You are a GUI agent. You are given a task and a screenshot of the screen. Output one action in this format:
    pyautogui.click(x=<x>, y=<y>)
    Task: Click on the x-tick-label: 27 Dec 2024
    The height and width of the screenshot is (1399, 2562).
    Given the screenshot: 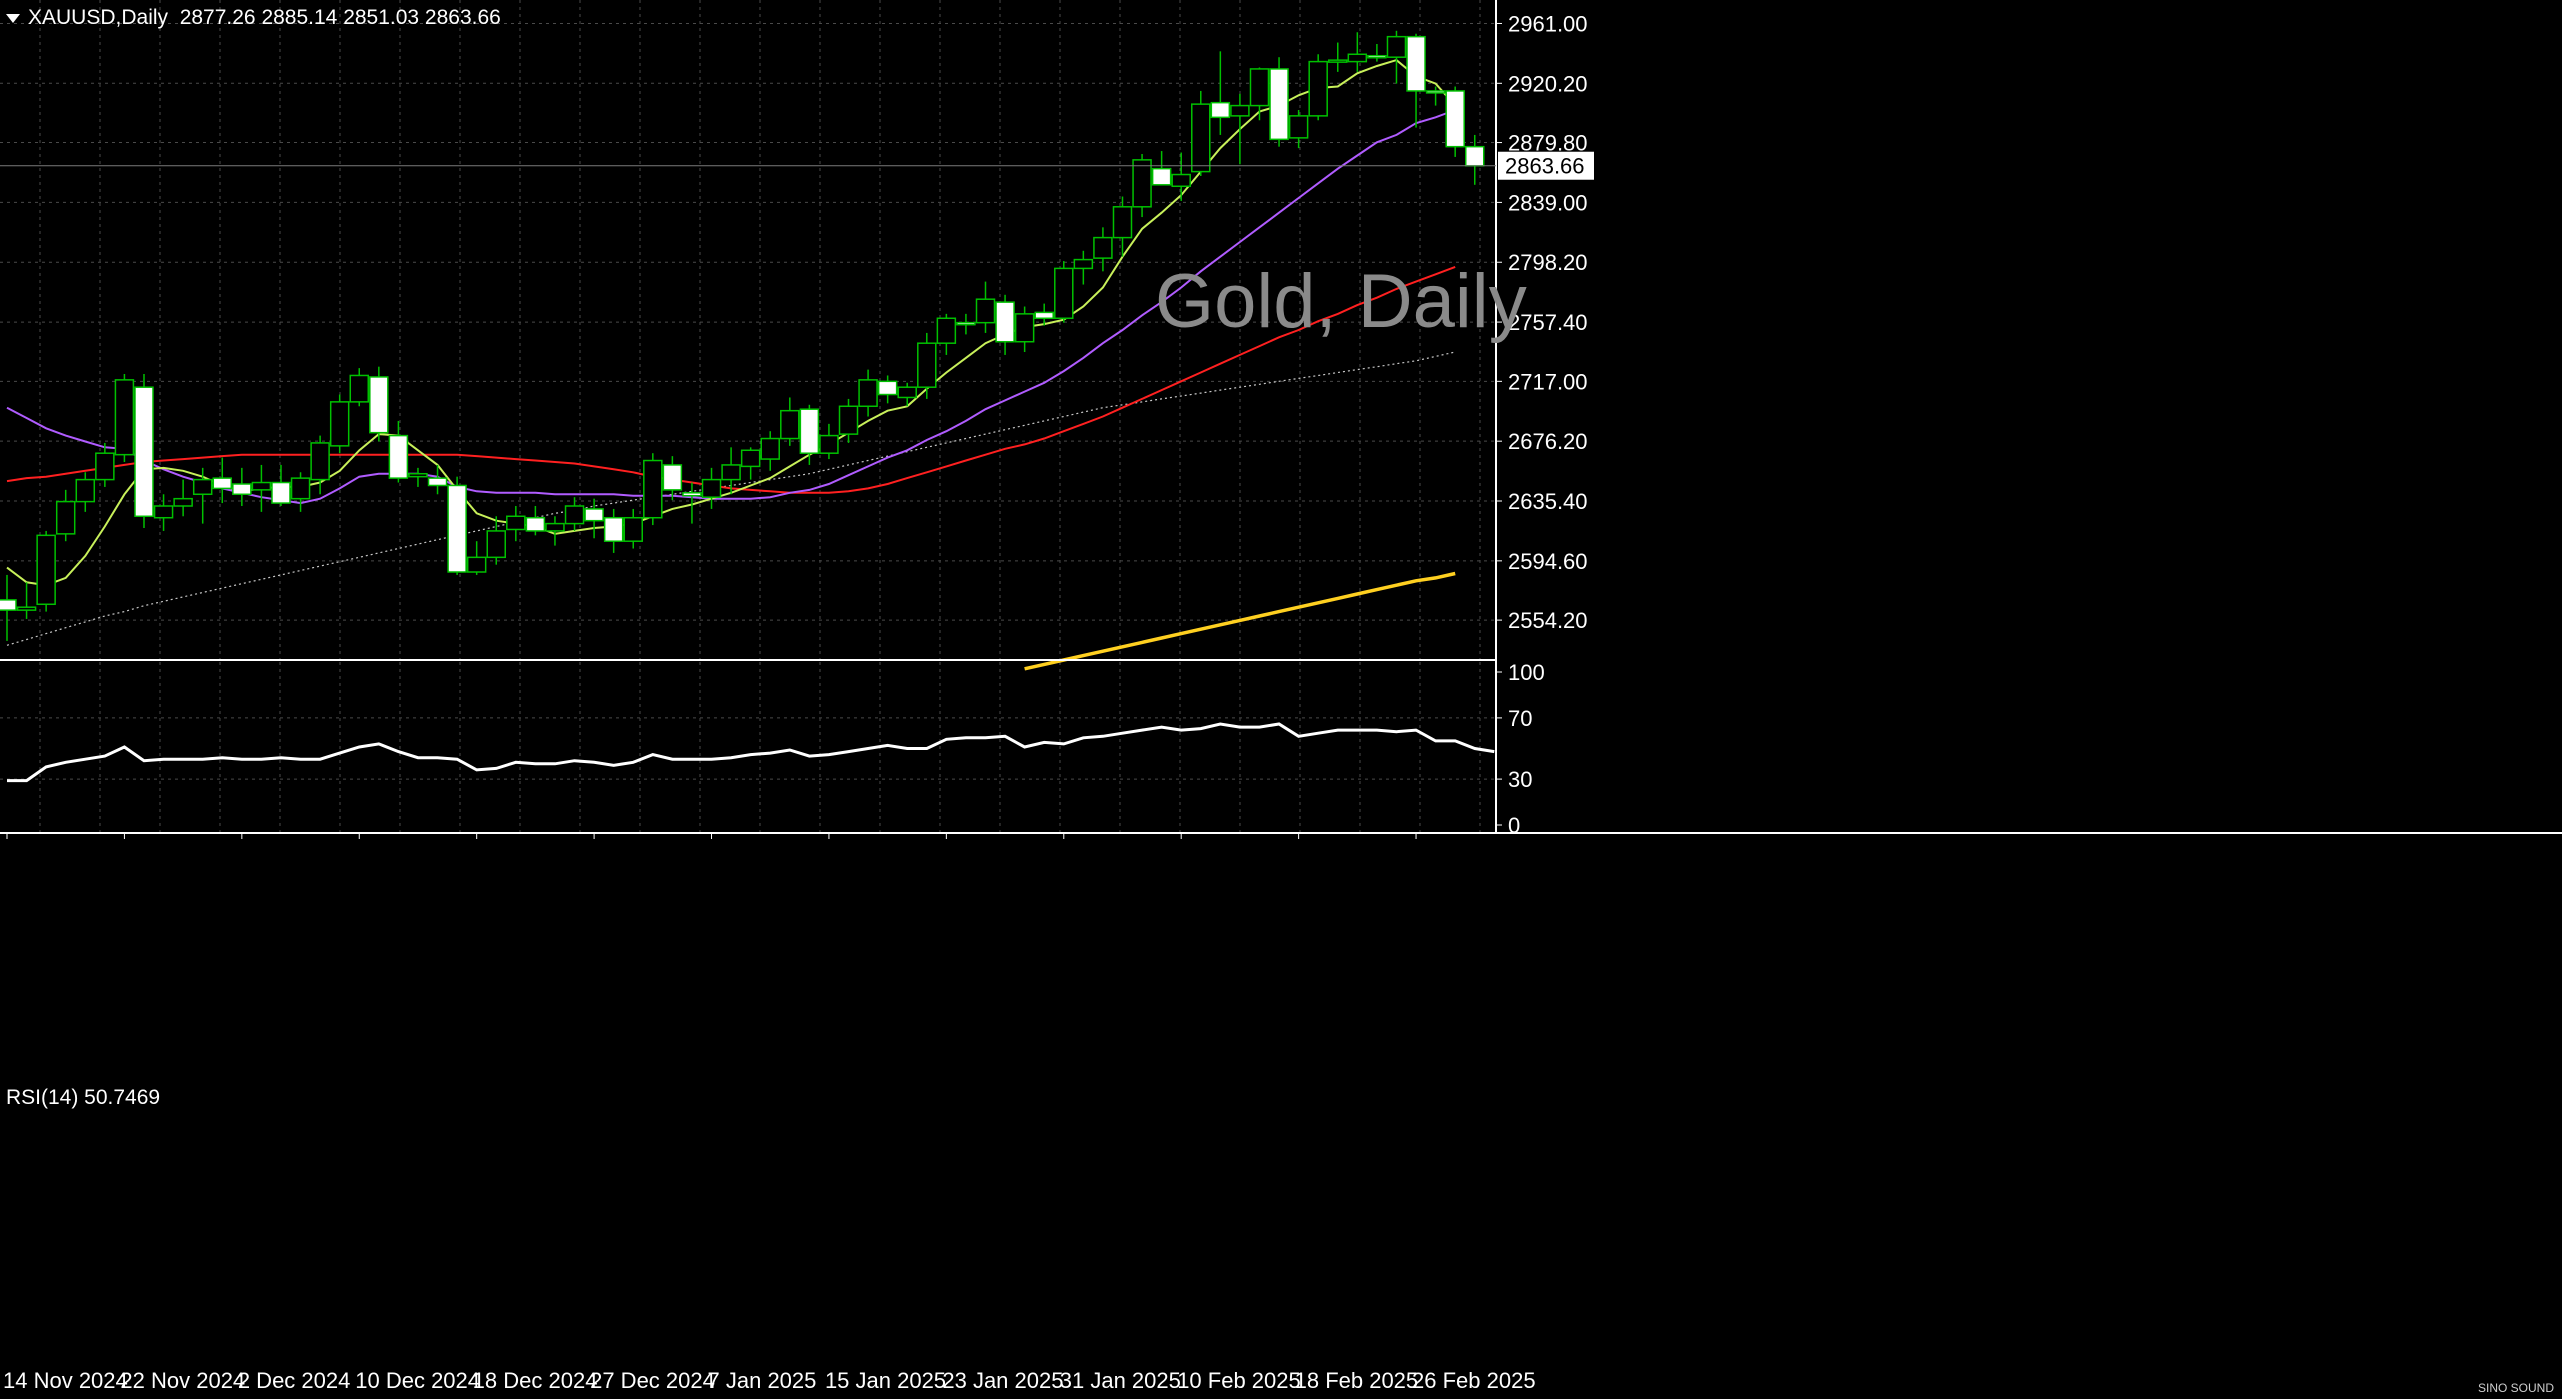 What is the action you would take?
    pyautogui.click(x=652, y=1380)
    